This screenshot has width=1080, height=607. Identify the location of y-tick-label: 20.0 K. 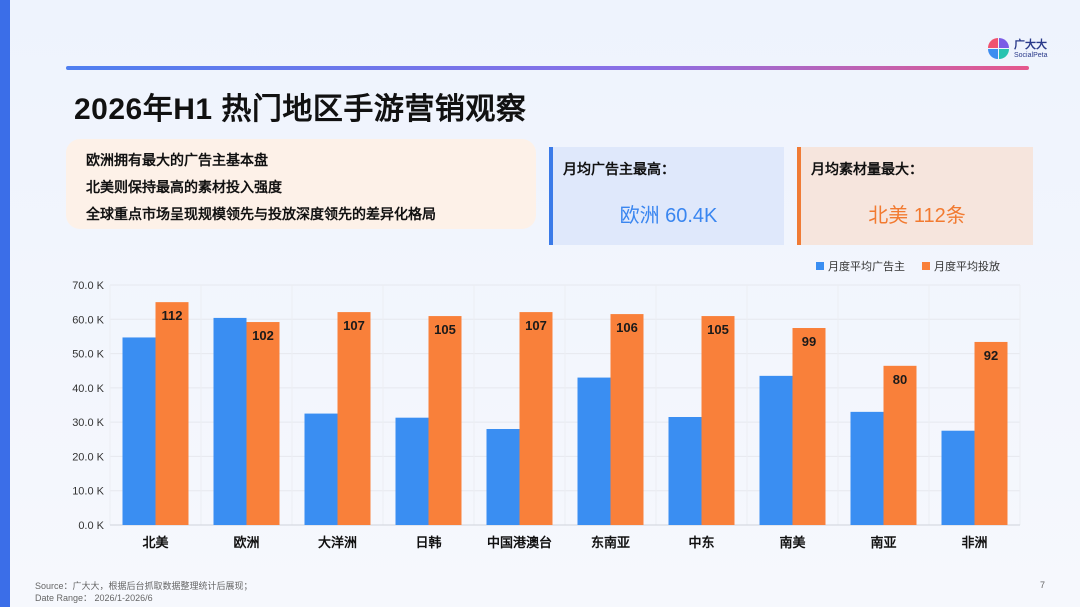
(88, 457).